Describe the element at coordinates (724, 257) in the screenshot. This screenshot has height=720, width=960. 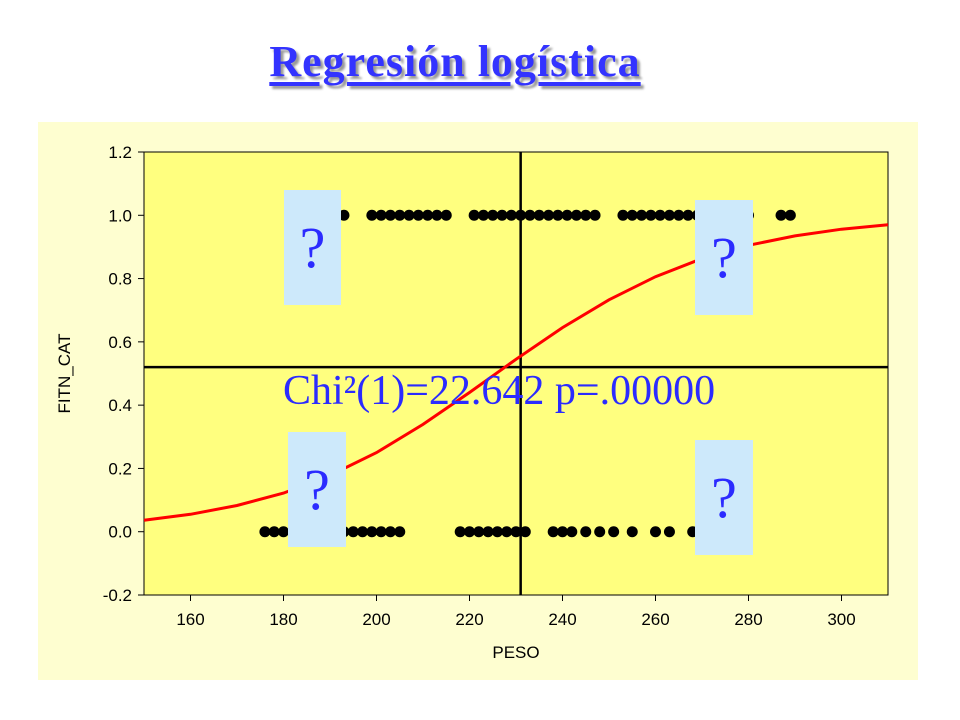
I see `question-box-top-right: ?` at that location.